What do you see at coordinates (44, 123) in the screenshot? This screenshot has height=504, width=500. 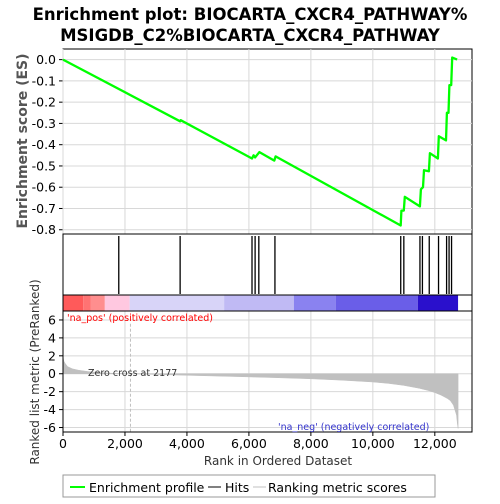 I see `es-tick-label: -0.3` at bounding box center [44, 123].